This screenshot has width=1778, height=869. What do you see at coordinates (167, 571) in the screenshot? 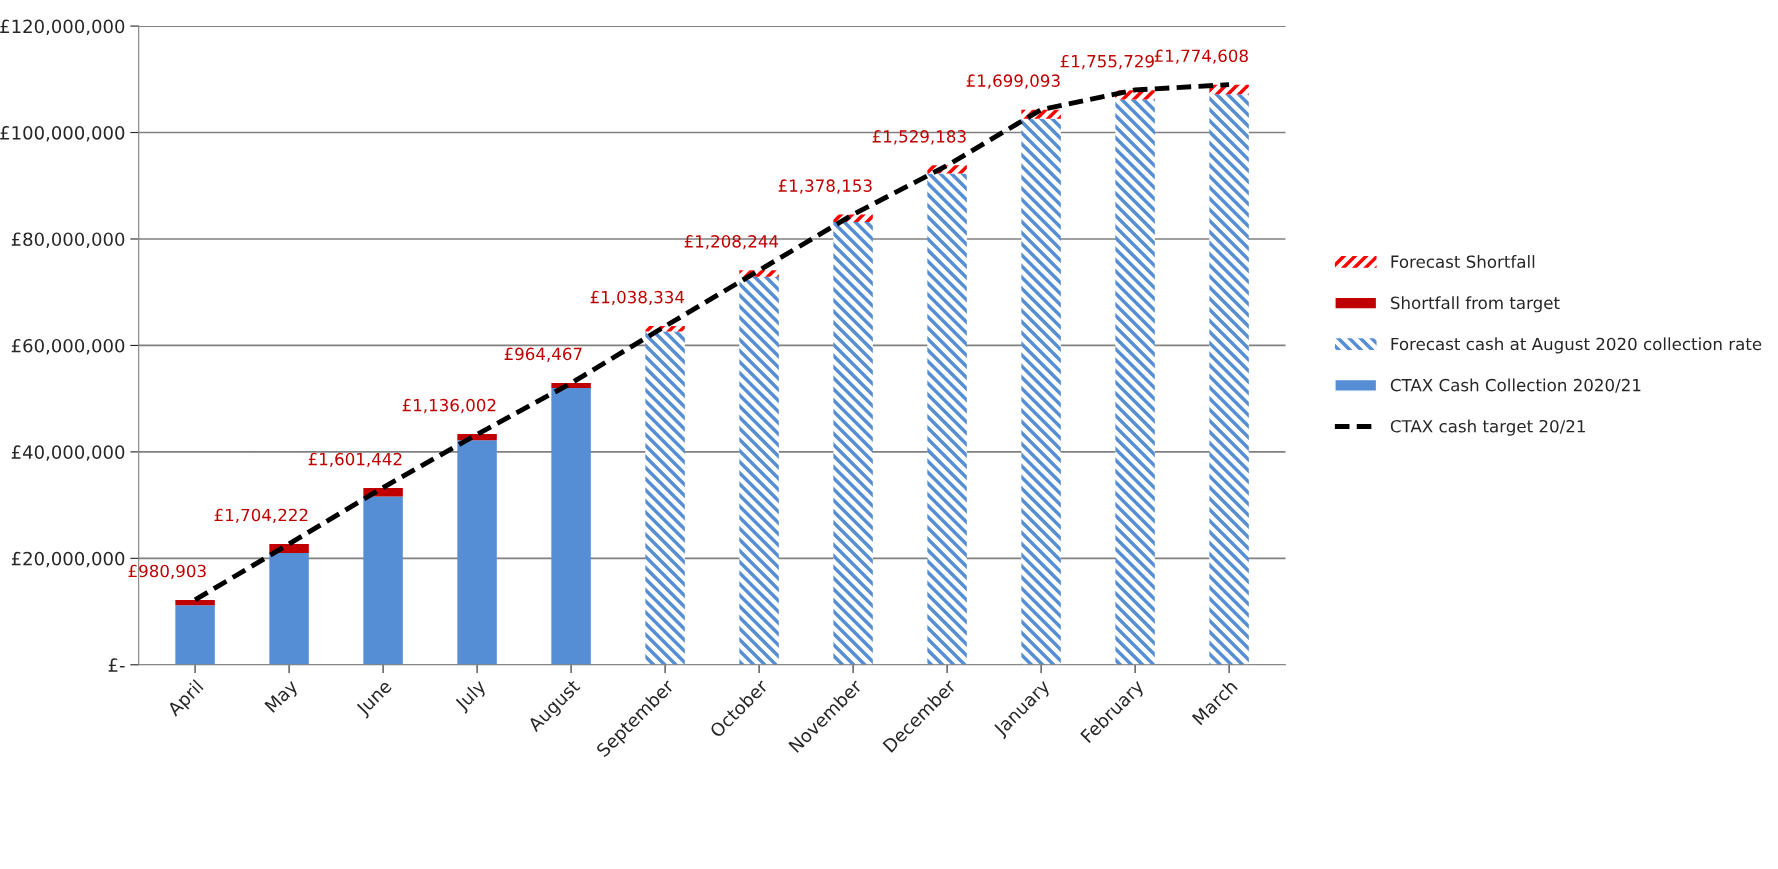
I see `data-label: £980,903` at bounding box center [167, 571].